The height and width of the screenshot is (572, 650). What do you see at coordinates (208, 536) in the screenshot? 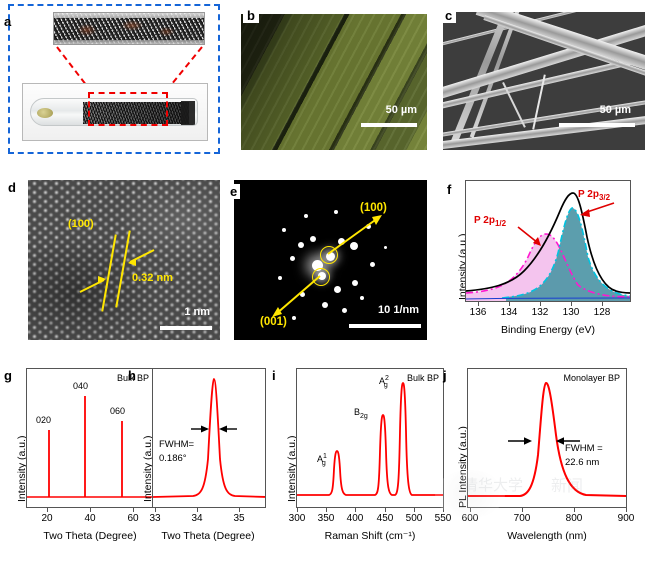
I see `panel-h-xlabel: Two Theta (Degree)` at bounding box center [208, 536].